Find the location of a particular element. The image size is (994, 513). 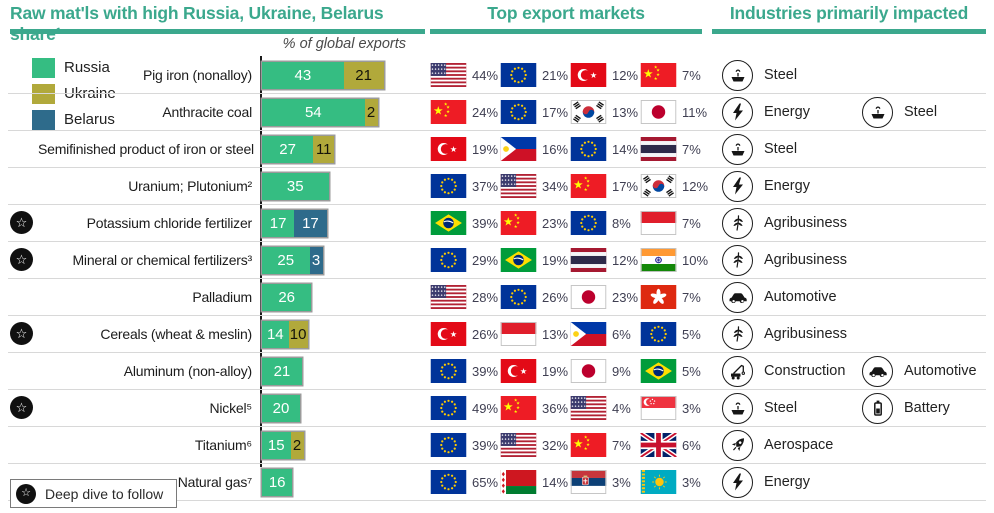

industry-energy: Energy is located at coordinates (792, 186).